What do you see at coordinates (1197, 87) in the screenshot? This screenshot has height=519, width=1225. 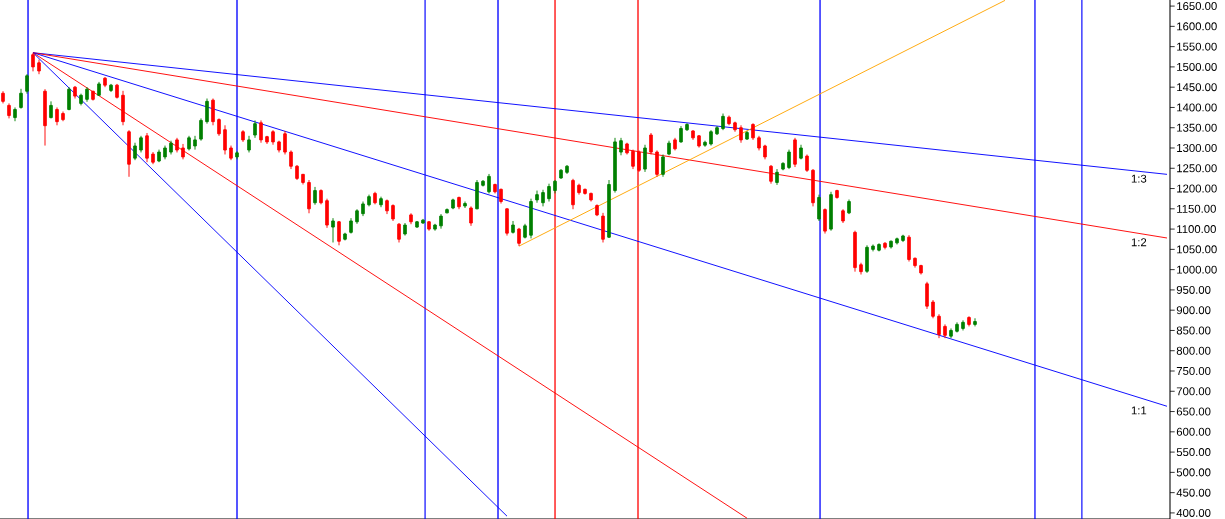 I see `y-tick-label: 1450.00` at bounding box center [1197, 87].